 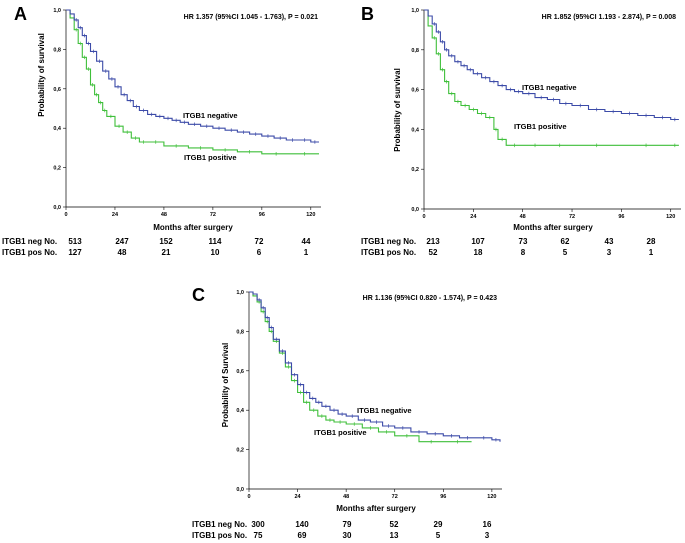 I want to click on risk-count: 10, so click(x=215, y=252).